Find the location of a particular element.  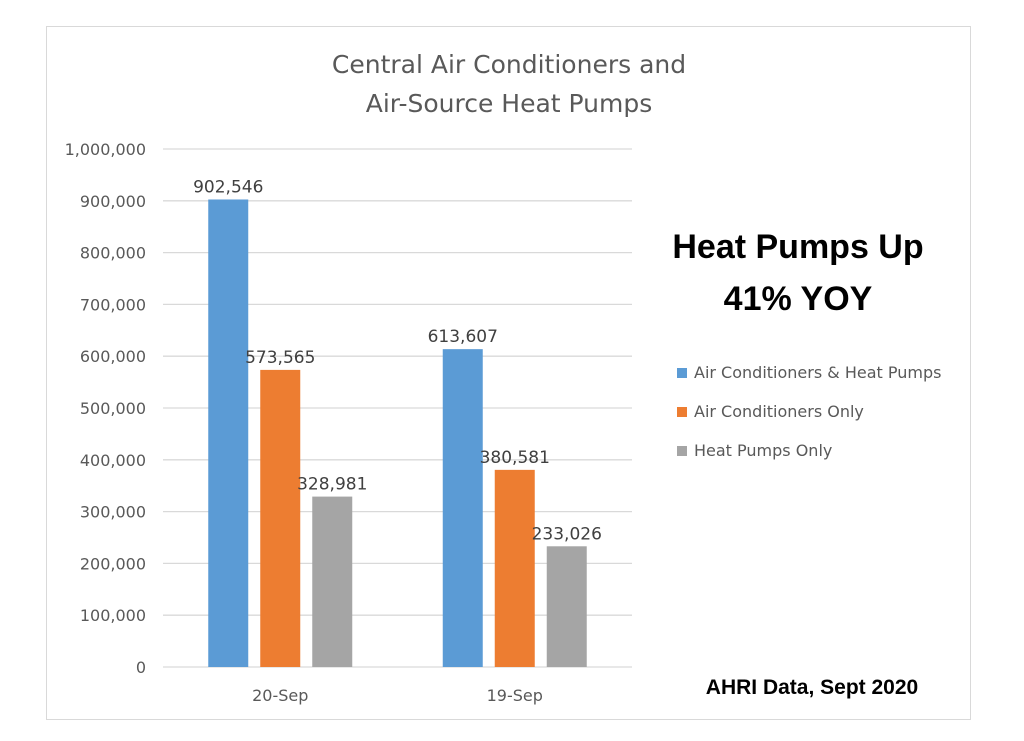

source-note: AHRI Data, Sept 2020 is located at coordinates (812, 687).